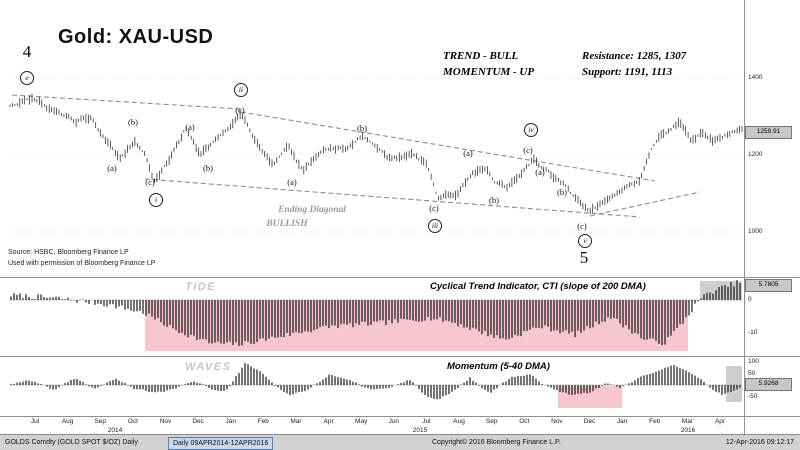  Describe the element at coordinates (420, 430) in the screenshot. I see `year-tick-label: 2015` at that location.